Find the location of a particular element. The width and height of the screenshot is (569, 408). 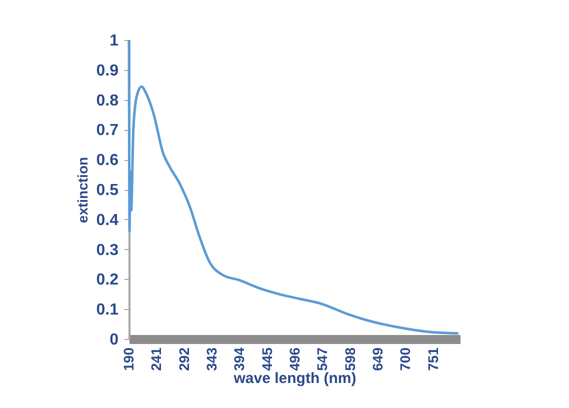

x-tick-label: 241 is located at coordinates (156, 359).